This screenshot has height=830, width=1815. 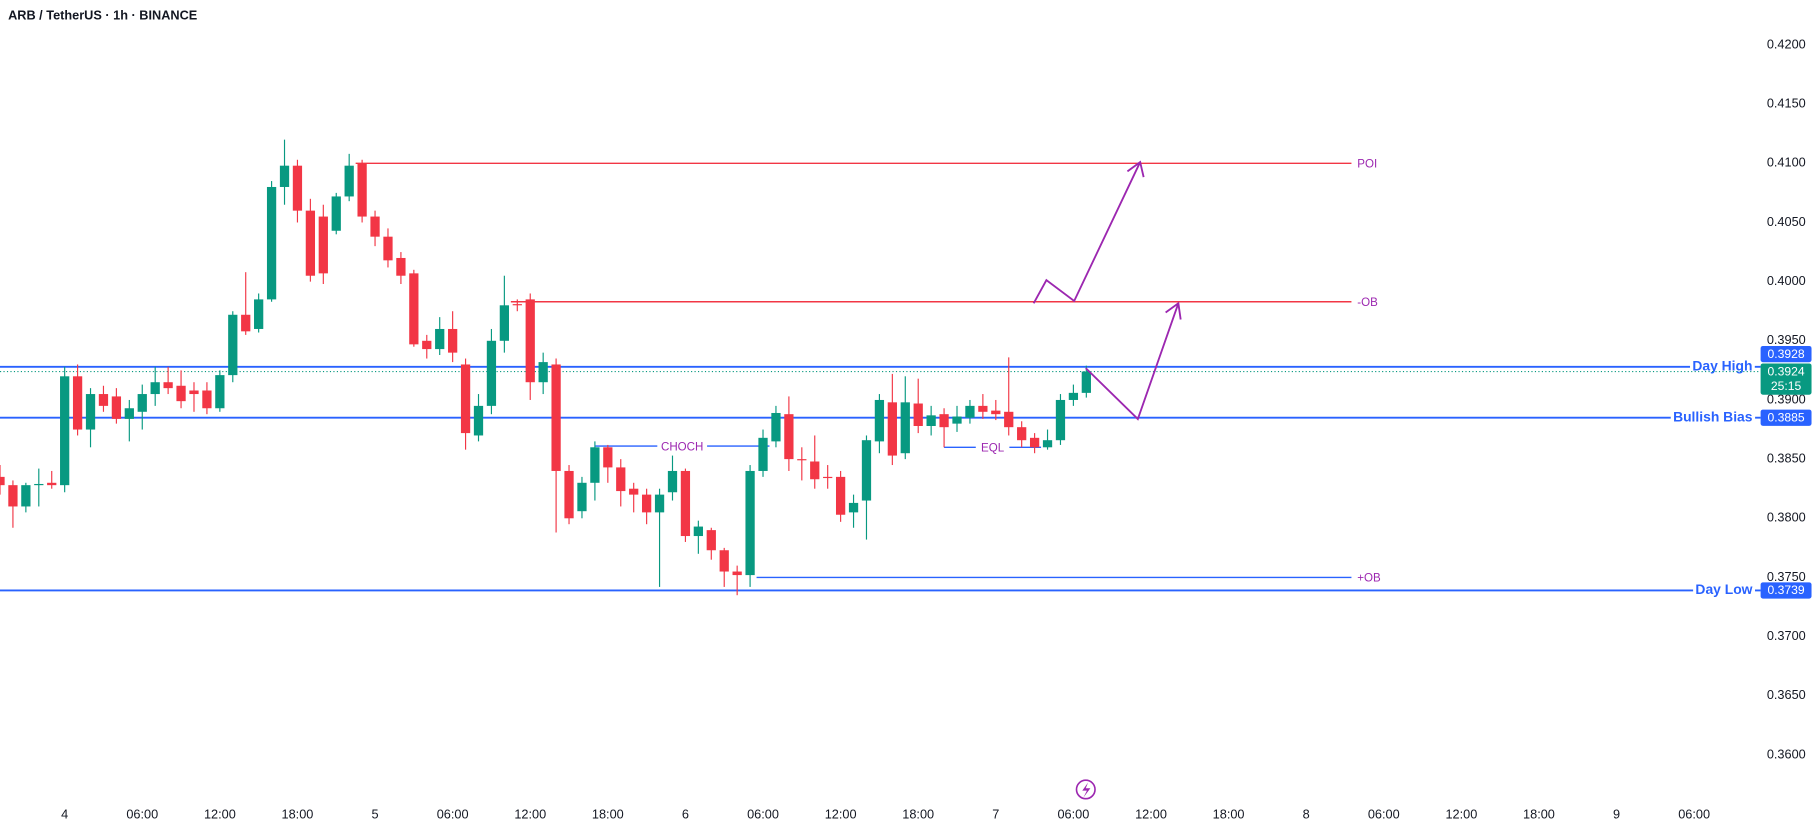 I want to click on annotation-label: POI, so click(x=1367, y=165).